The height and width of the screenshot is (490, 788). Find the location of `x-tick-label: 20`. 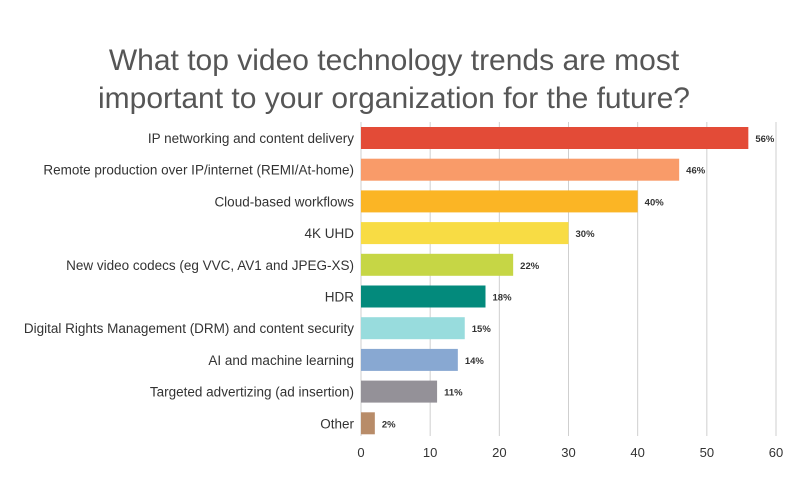

x-tick-label: 20 is located at coordinates (499, 452).